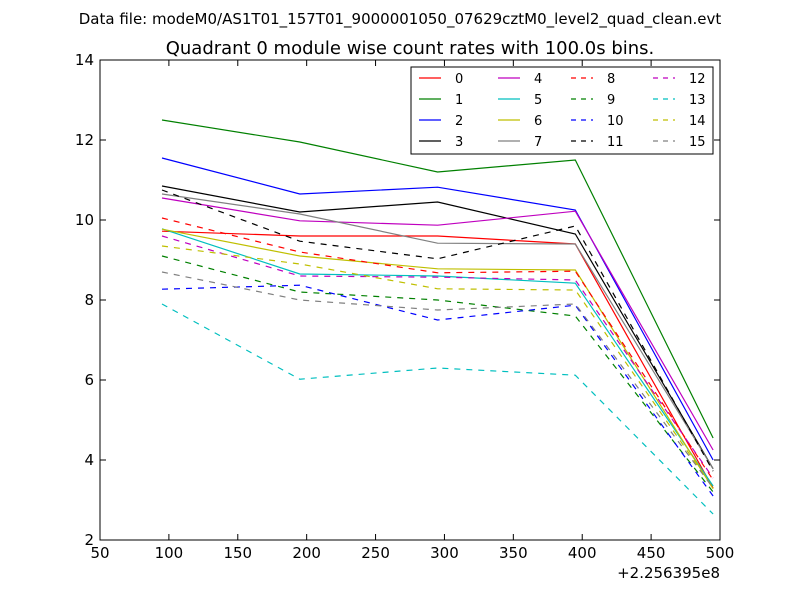 This screenshot has width=800, height=600. What do you see at coordinates (611, 79) in the screenshot?
I see `legend-label-8: 8` at bounding box center [611, 79].